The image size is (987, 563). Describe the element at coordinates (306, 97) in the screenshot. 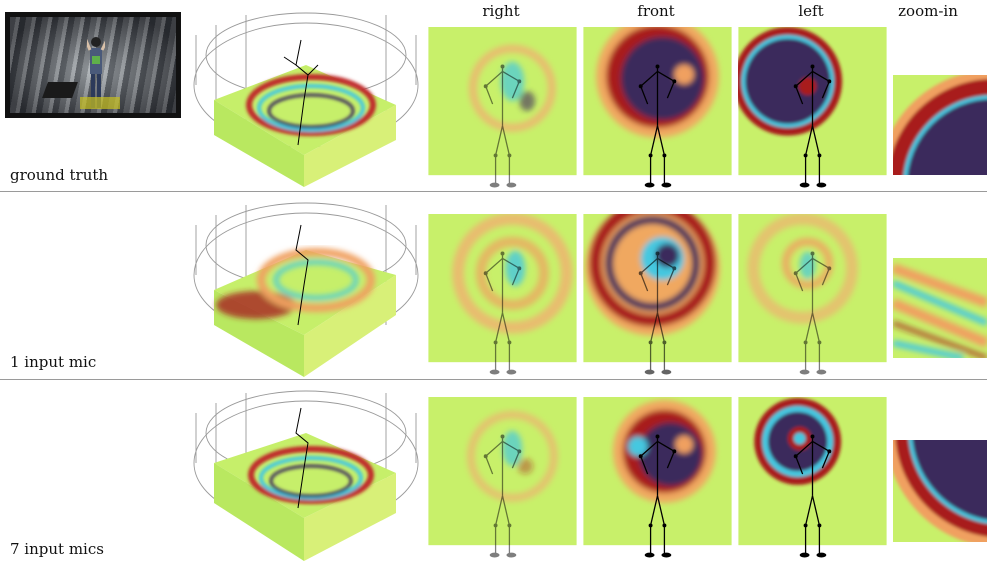

I see `3d-field-view-ground-truth` at that location.